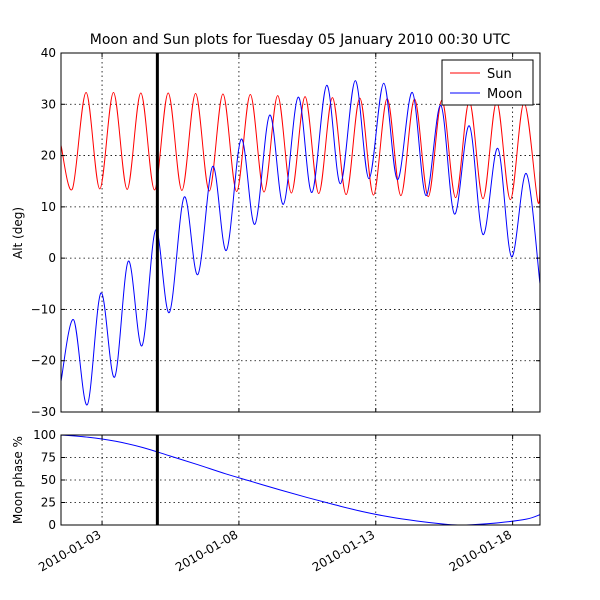 Image resolution: width=600 pixels, height=600 pixels. I want to click on y-tick-label: 50, so click(48, 480).